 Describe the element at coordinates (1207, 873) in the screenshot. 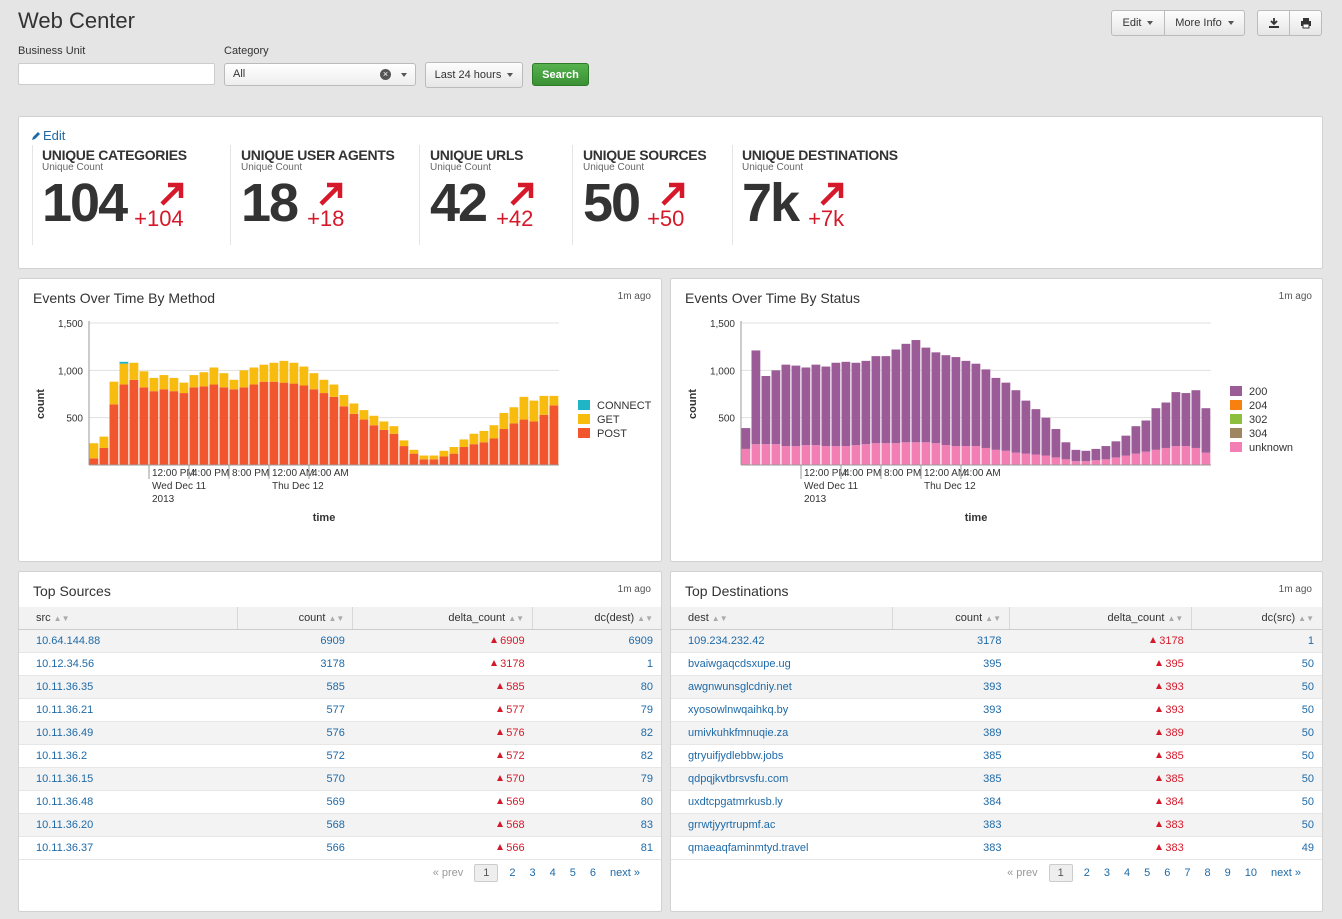

I see `page-link-8: 8` at that location.